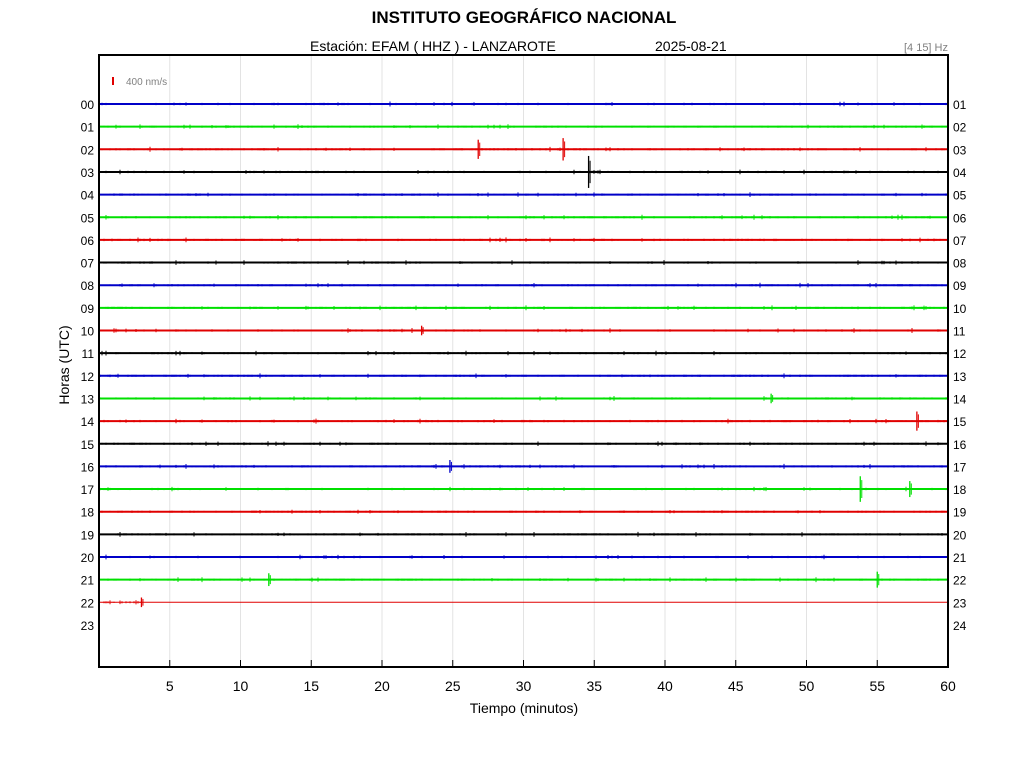 This screenshot has height=768, width=1024. I want to click on hour-label-right: 18, so click(960, 490).